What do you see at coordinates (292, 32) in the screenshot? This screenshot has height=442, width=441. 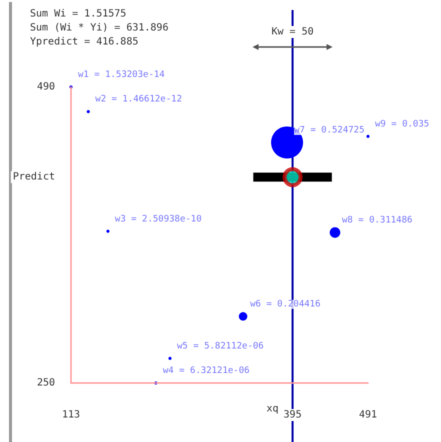 I see `text: Kw = 50` at bounding box center [292, 32].